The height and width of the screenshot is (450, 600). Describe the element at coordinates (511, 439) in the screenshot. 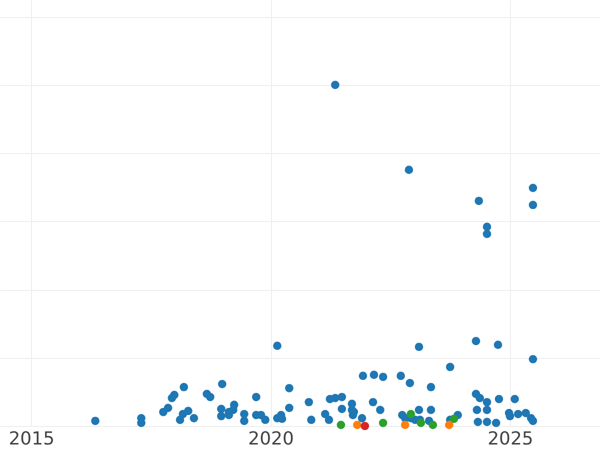

I see `x-tick-label: 2025` at that location.